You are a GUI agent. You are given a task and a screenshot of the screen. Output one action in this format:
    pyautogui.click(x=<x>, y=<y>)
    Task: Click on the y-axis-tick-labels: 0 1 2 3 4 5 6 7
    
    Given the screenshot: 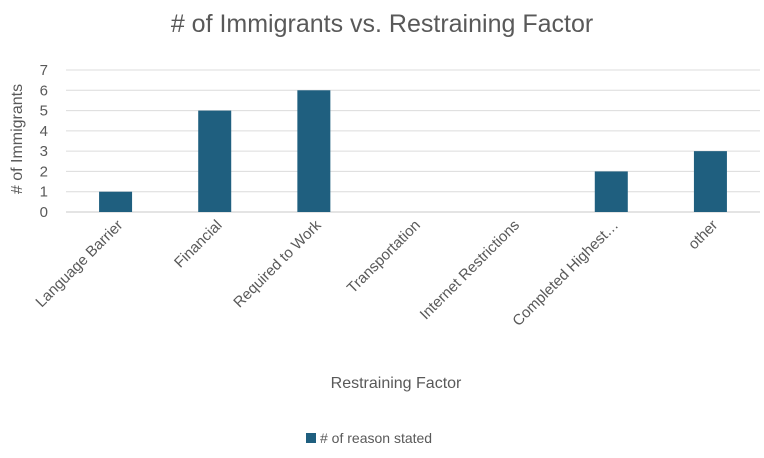 What is the action you would take?
    pyautogui.click(x=44, y=141)
    